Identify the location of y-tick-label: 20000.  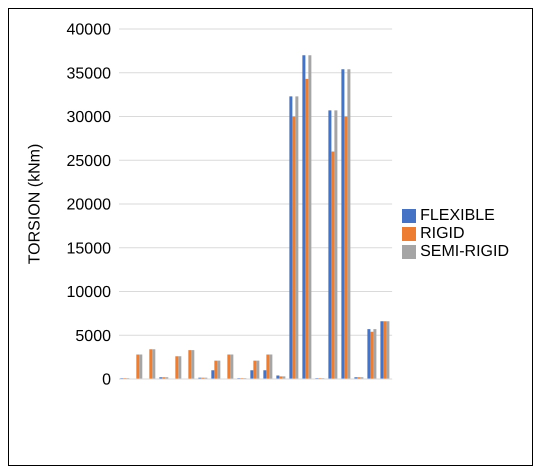
(89, 205).